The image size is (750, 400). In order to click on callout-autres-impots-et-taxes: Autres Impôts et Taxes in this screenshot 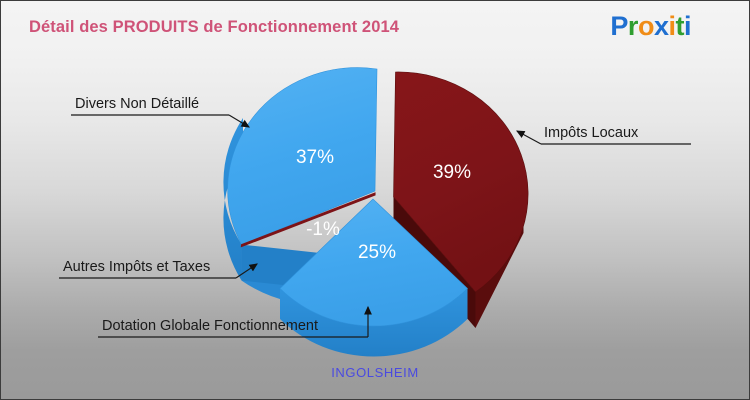, I will do `click(158, 269)`.